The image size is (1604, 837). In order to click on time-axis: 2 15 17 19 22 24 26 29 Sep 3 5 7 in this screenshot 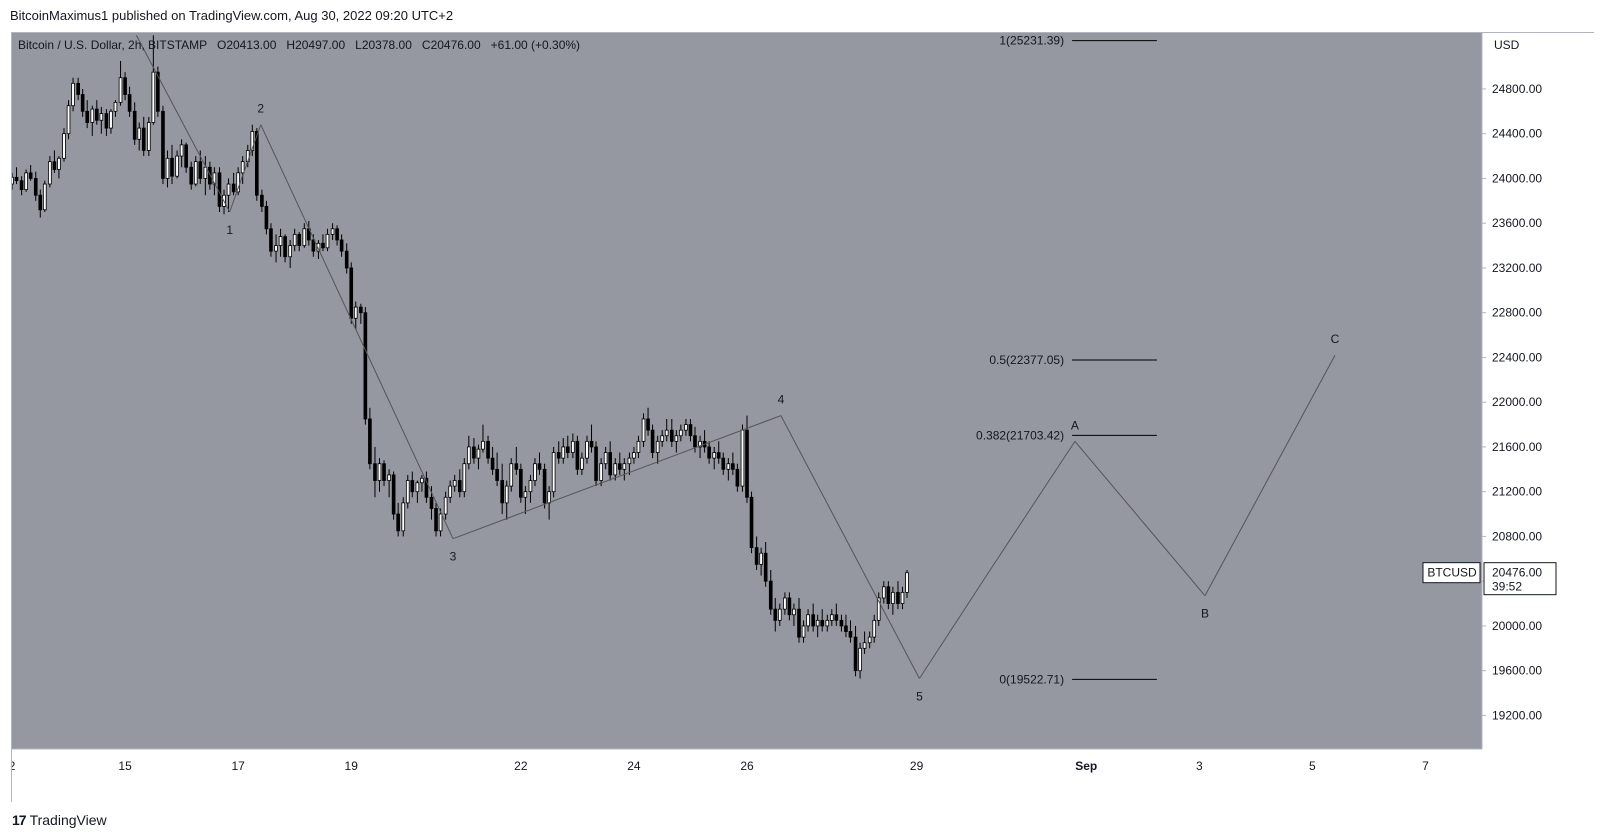, I will do `click(803, 775)`.